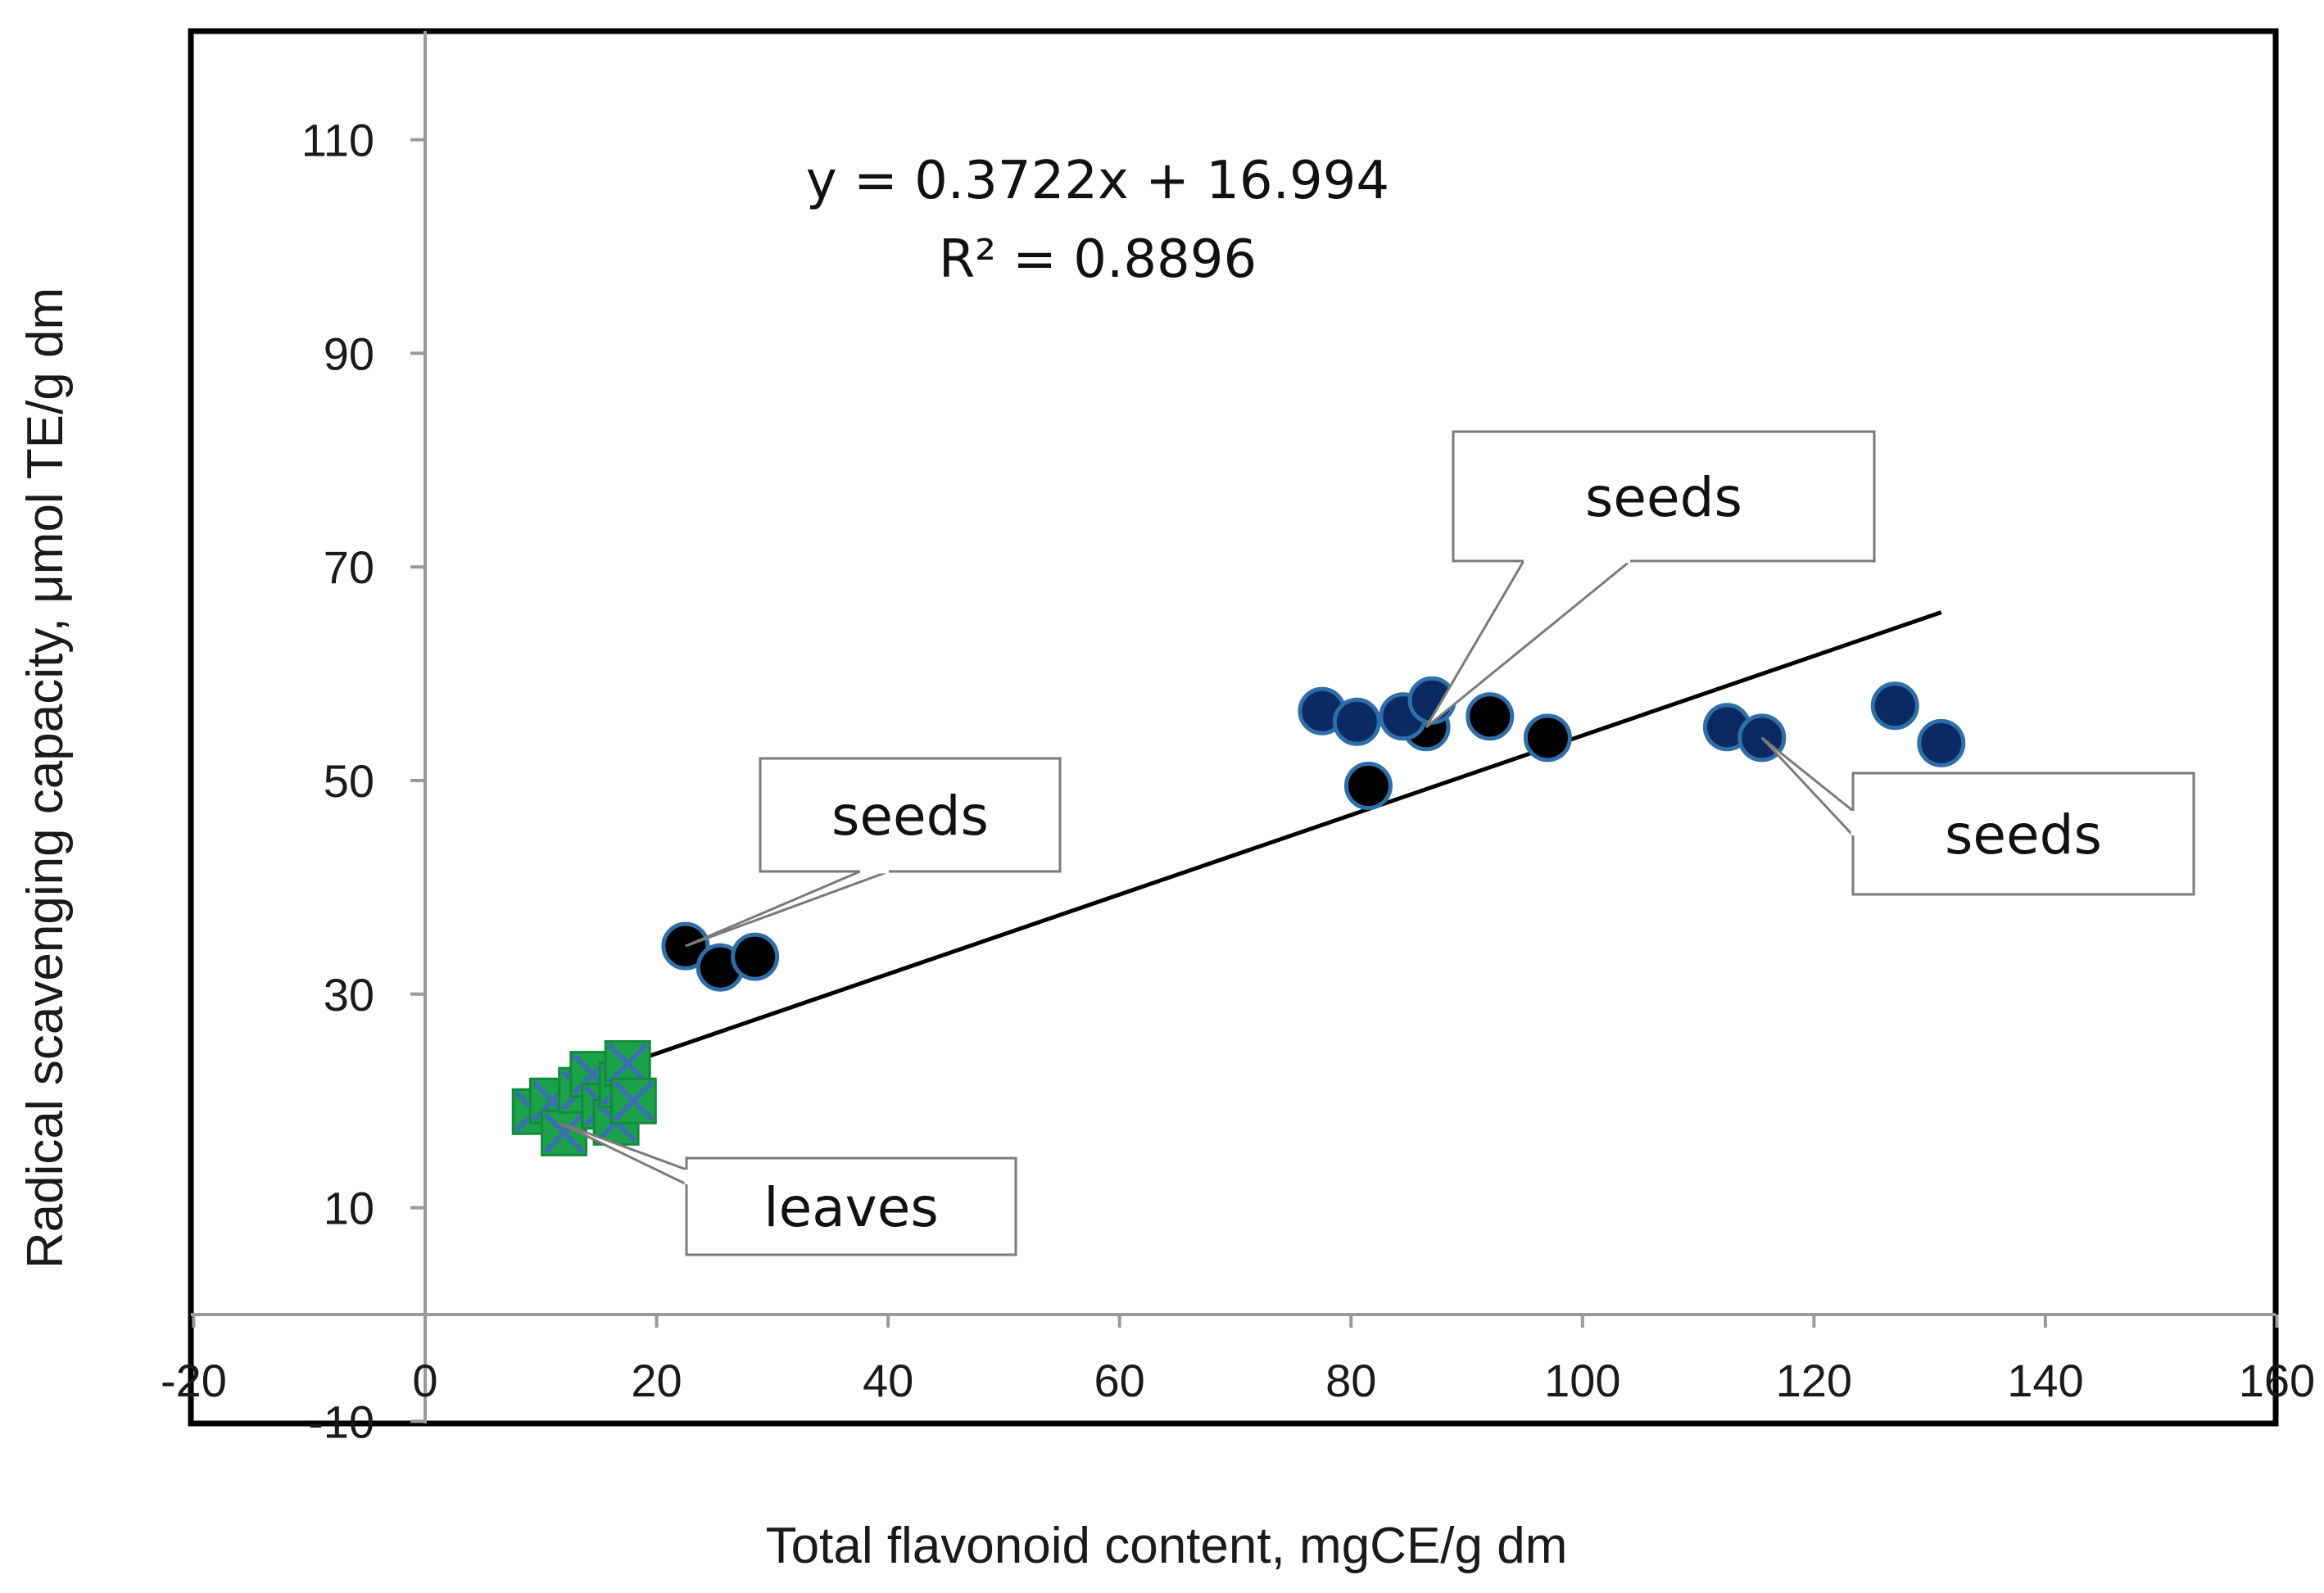 This screenshot has height=1593, width=2324. Describe the element at coordinates (424, 1381) in the screenshot. I see `x-tick-label: 0` at that location.